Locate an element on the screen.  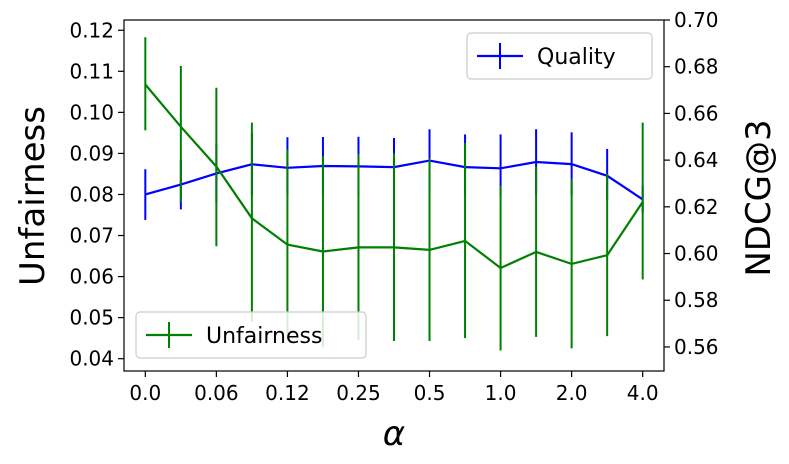
y-left-tick-label: 0.11 is located at coordinates (91, 71).